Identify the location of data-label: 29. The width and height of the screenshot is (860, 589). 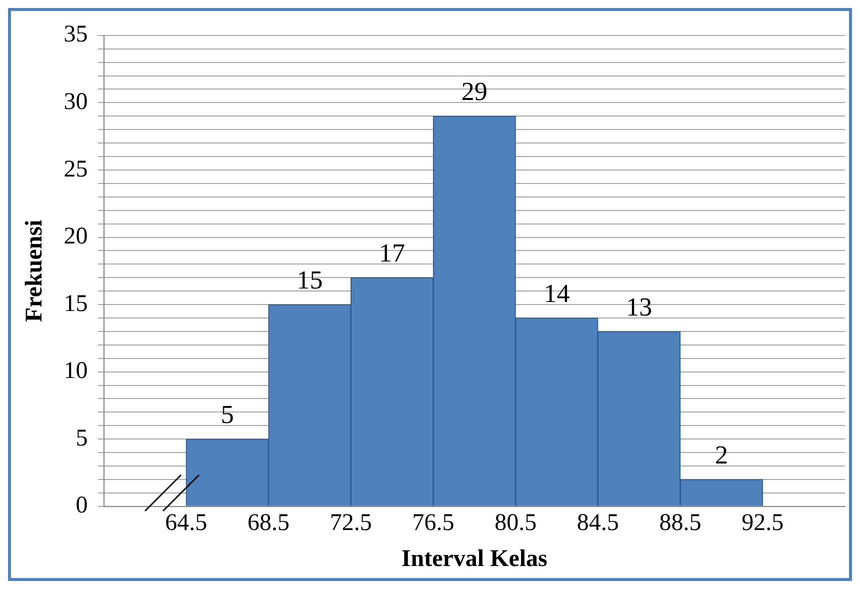
(474, 91).